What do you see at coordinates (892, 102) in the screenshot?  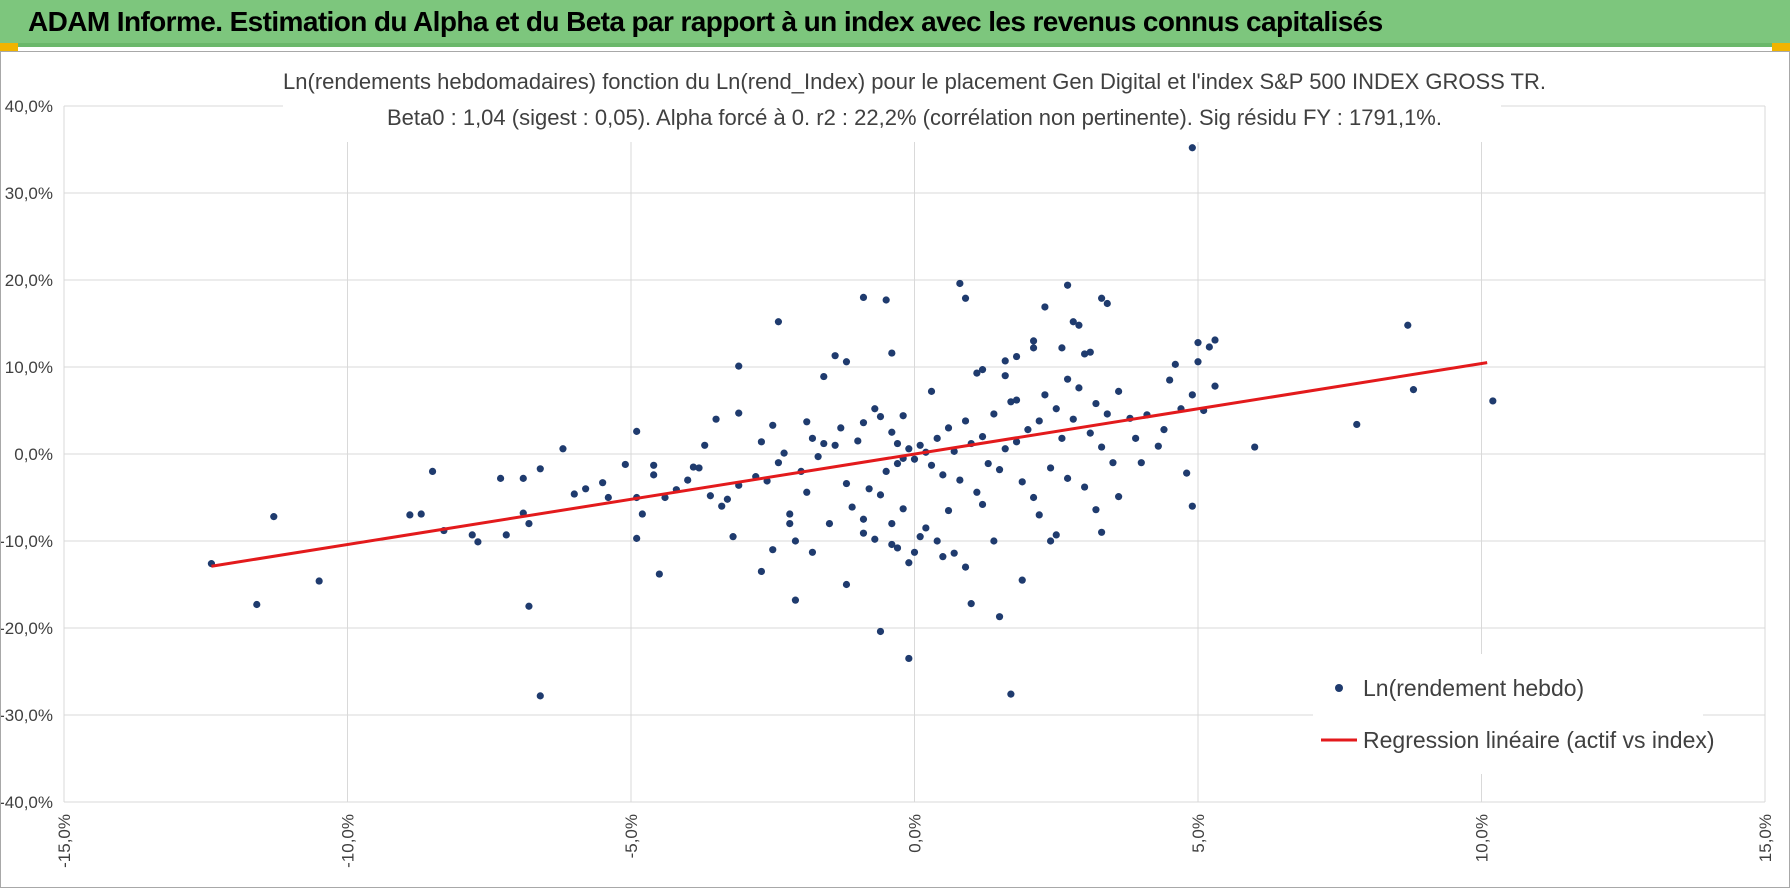 I see `title-background` at bounding box center [892, 102].